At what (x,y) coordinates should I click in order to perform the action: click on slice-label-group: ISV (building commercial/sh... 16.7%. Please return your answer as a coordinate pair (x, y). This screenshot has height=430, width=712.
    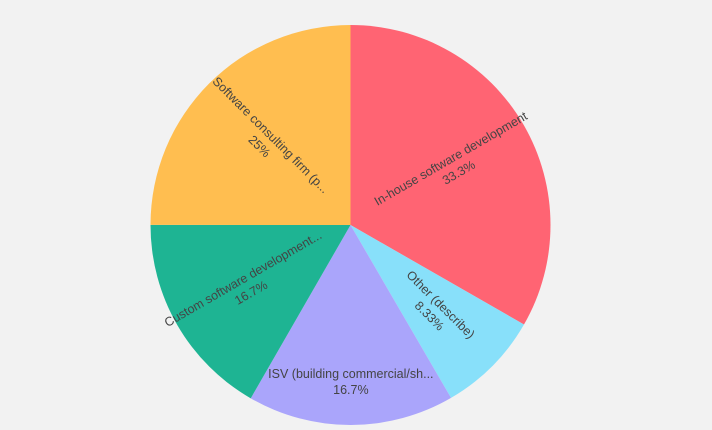
    Looking at the image, I should click on (350, 382).